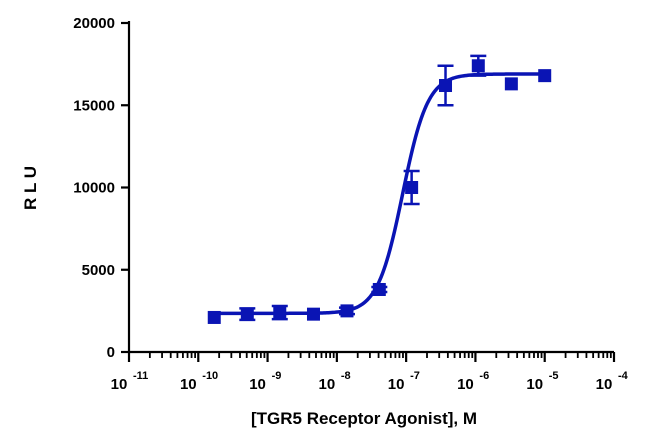  Describe the element at coordinates (554, 376) in the screenshot. I see `x-tick-exponent: -5` at that location.